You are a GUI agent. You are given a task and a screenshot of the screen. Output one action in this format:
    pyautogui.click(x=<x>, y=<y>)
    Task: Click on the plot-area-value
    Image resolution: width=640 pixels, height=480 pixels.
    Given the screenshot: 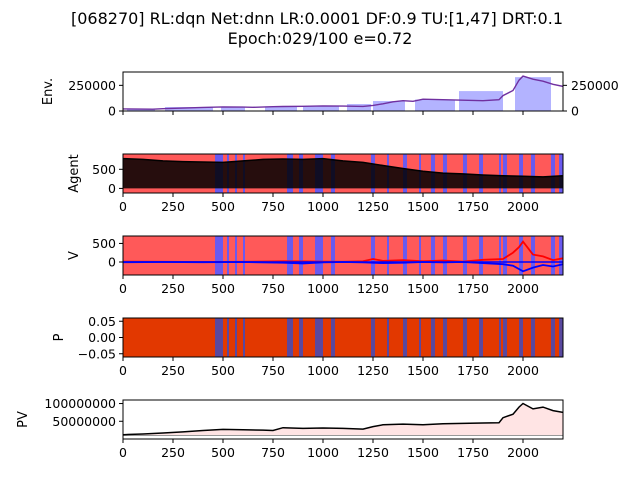 What is the action you would take?
    pyautogui.click(x=343, y=255)
    